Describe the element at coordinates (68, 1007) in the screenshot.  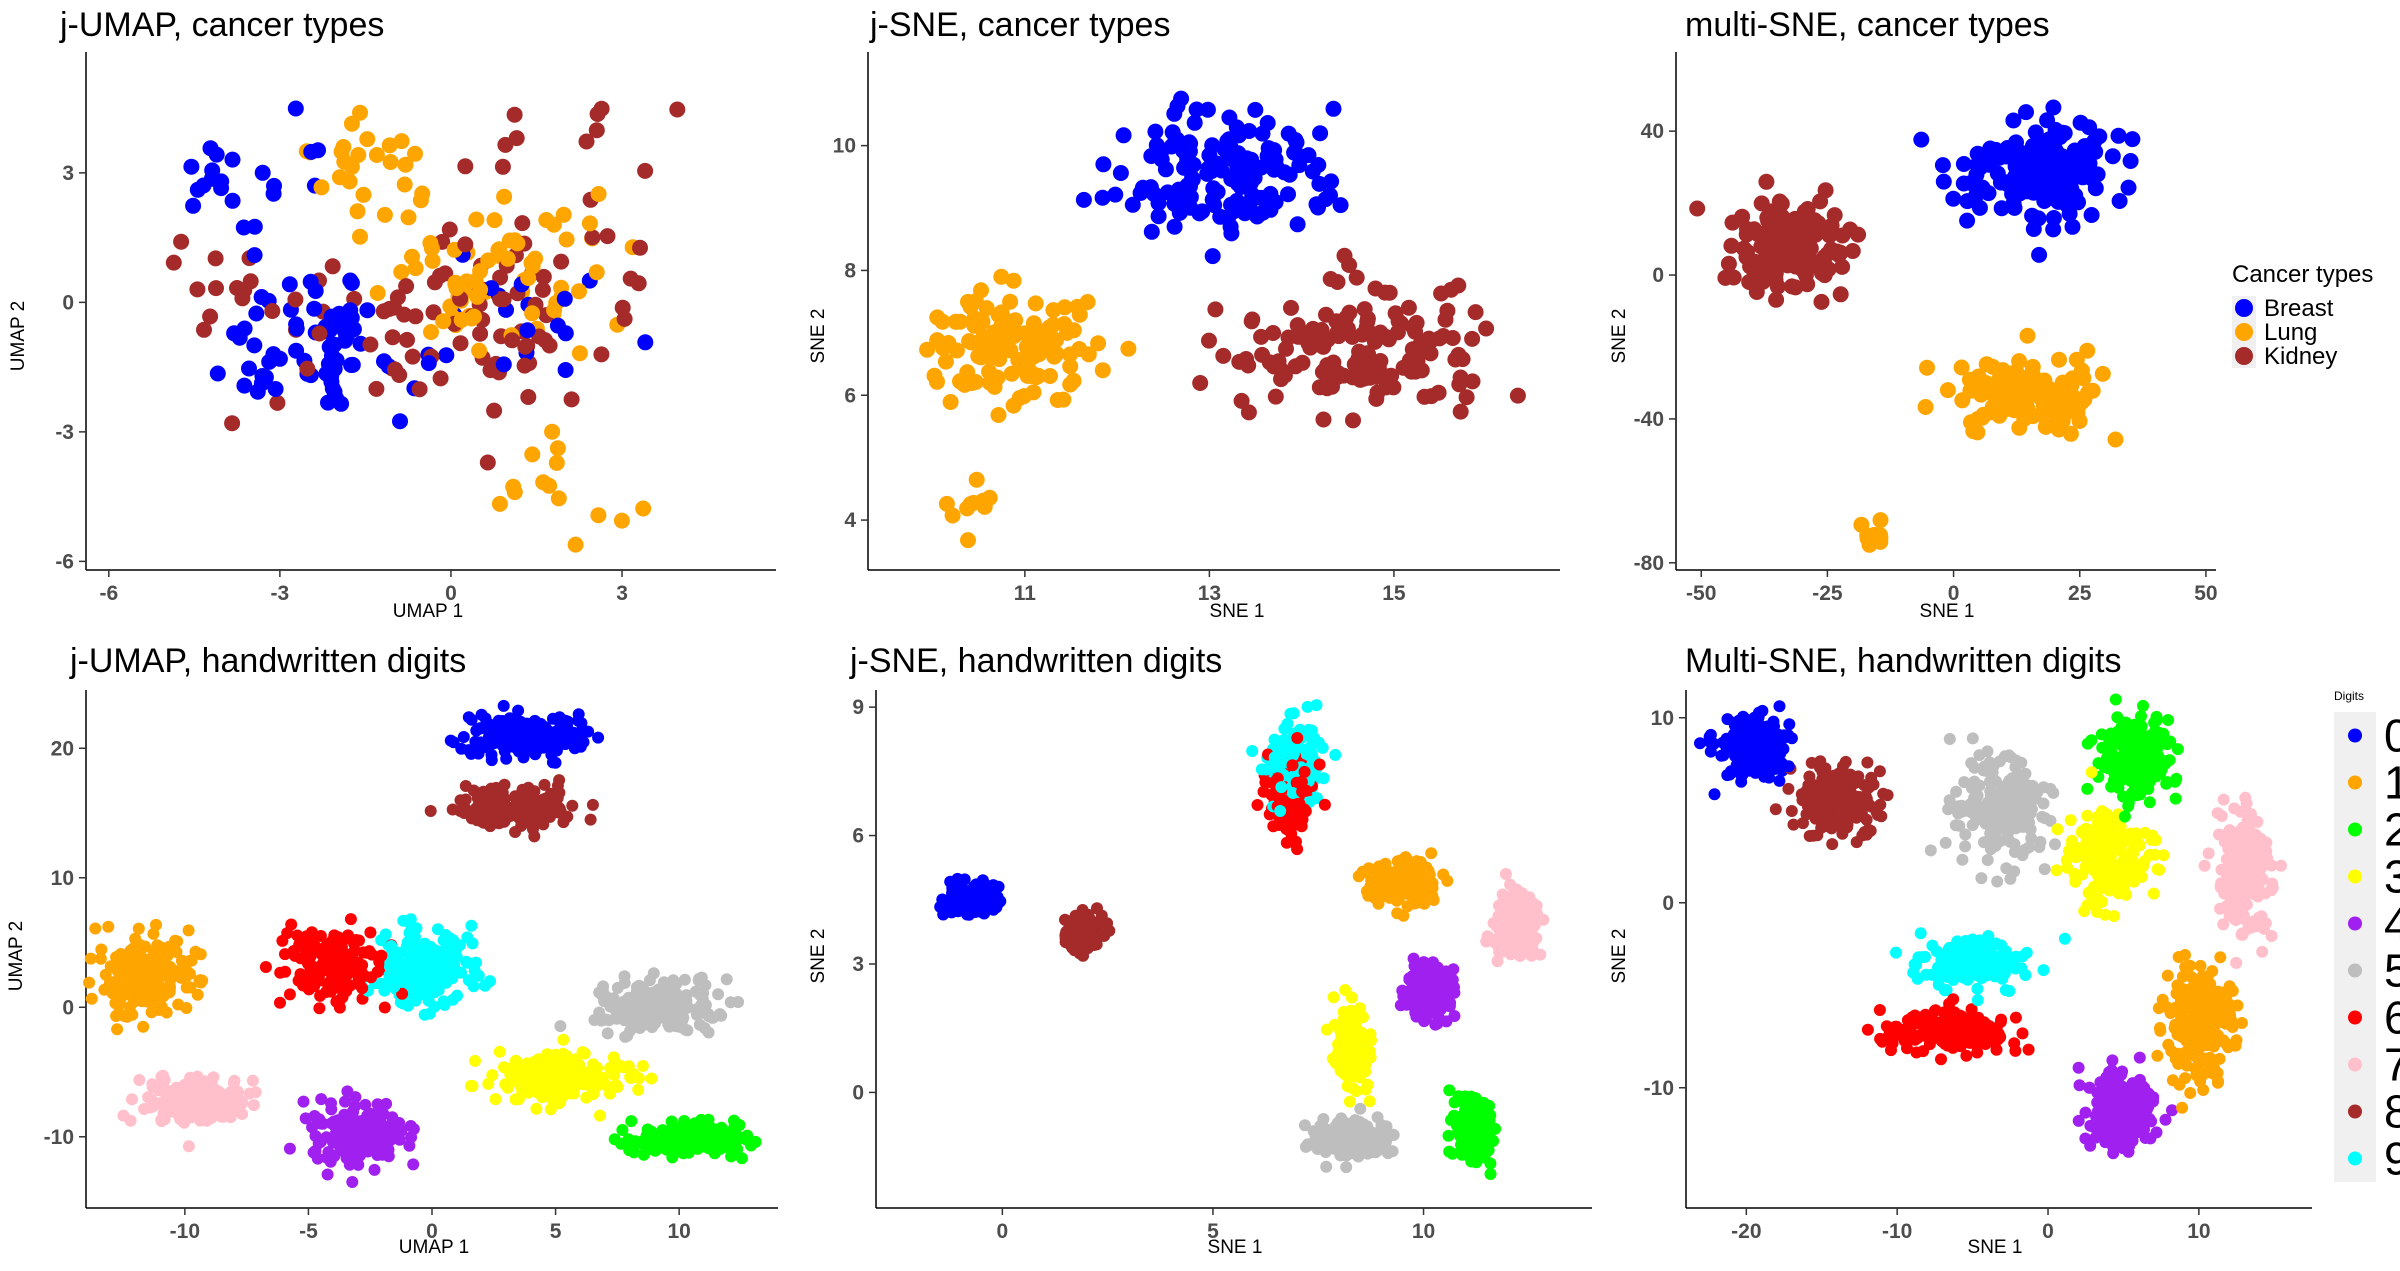
I see `y-tick-label: 0` at that location.